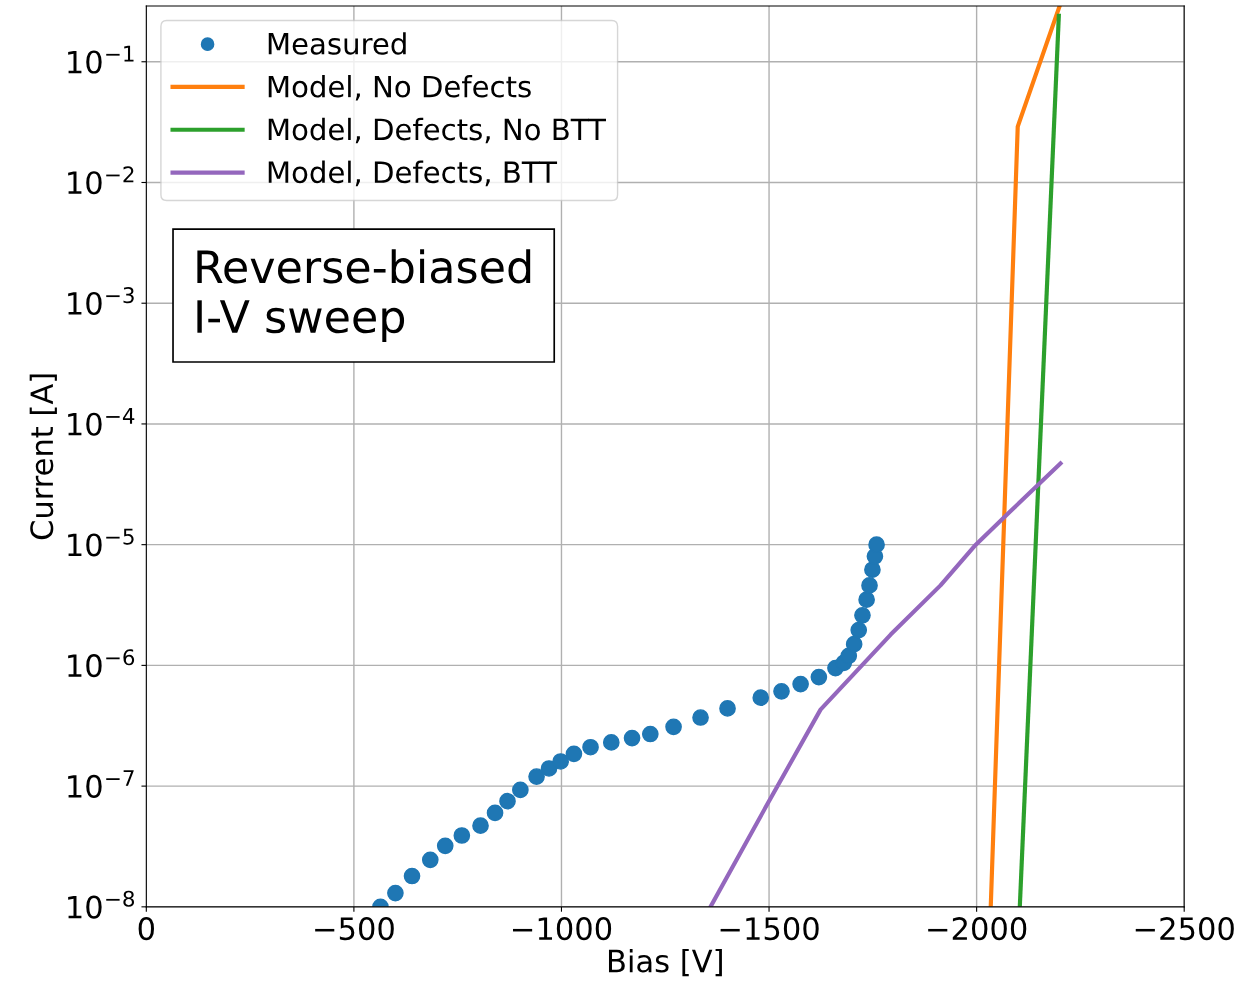  I want to click on y-tick-label: 10$^{−3}$, so click(101, 301).